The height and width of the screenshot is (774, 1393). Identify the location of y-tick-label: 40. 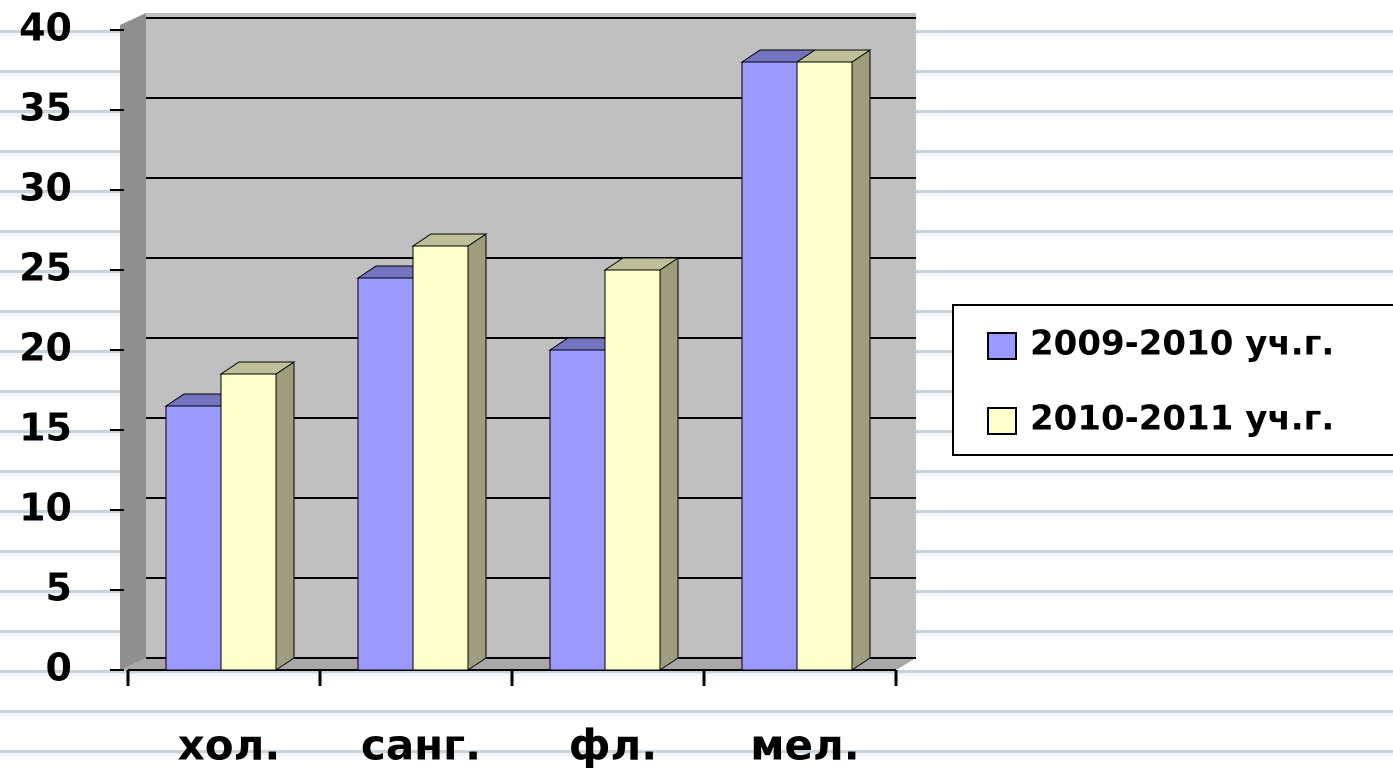
(45, 28).